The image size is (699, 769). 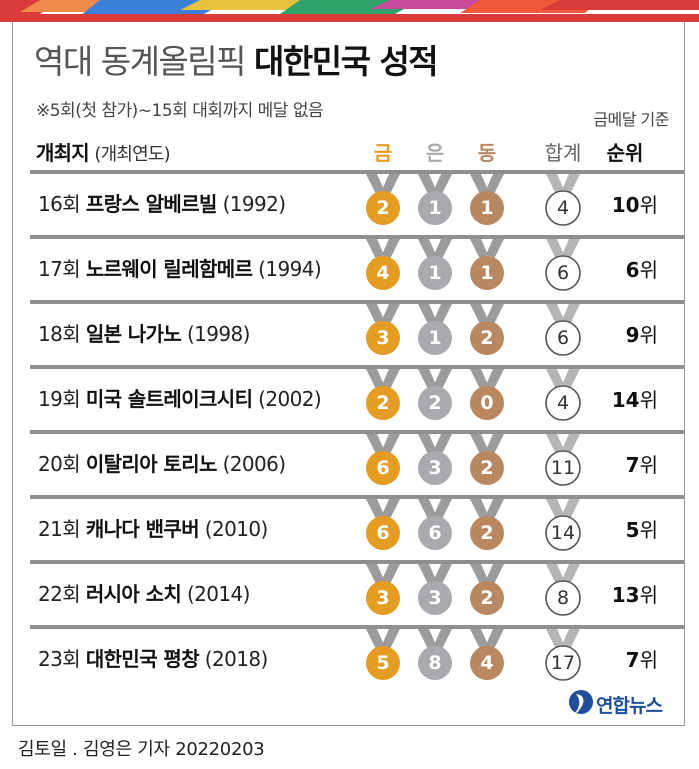 I want to click on header-host-label: 개최지, so click(x=63, y=153).